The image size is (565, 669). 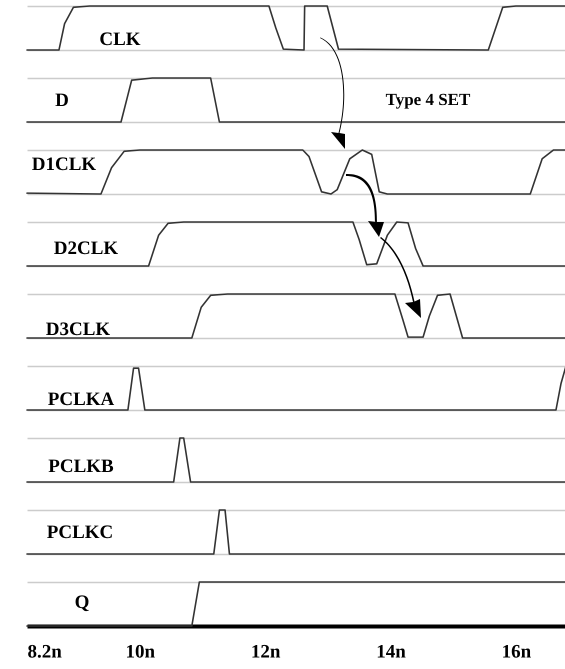 What do you see at coordinates (429, 99) in the screenshot?
I see `annotation: Type 4 SET` at bounding box center [429, 99].